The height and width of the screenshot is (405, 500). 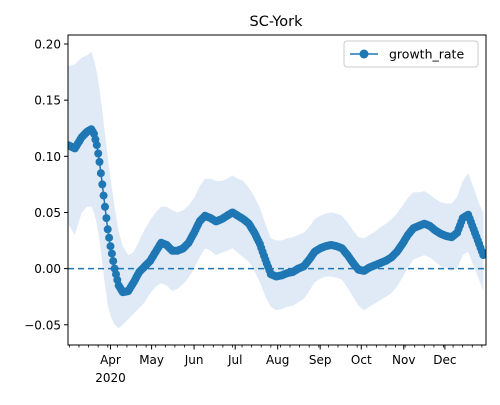 What do you see at coordinates (110, 378) in the screenshot?
I see `x-year-label: 2020` at bounding box center [110, 378].